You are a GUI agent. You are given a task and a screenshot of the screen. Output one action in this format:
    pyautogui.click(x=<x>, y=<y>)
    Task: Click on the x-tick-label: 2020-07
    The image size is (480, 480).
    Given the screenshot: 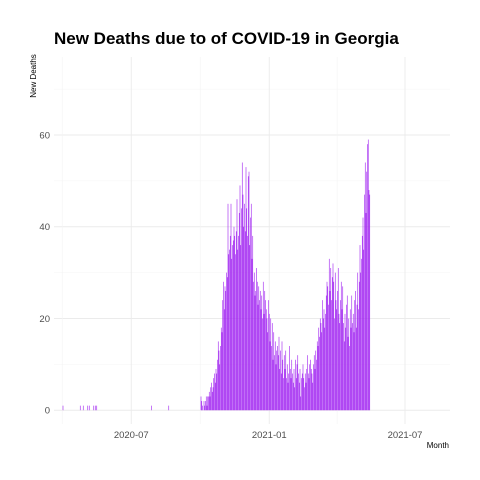 What is the action you would take?
    pyautogui.click(x=131, y=435)
    